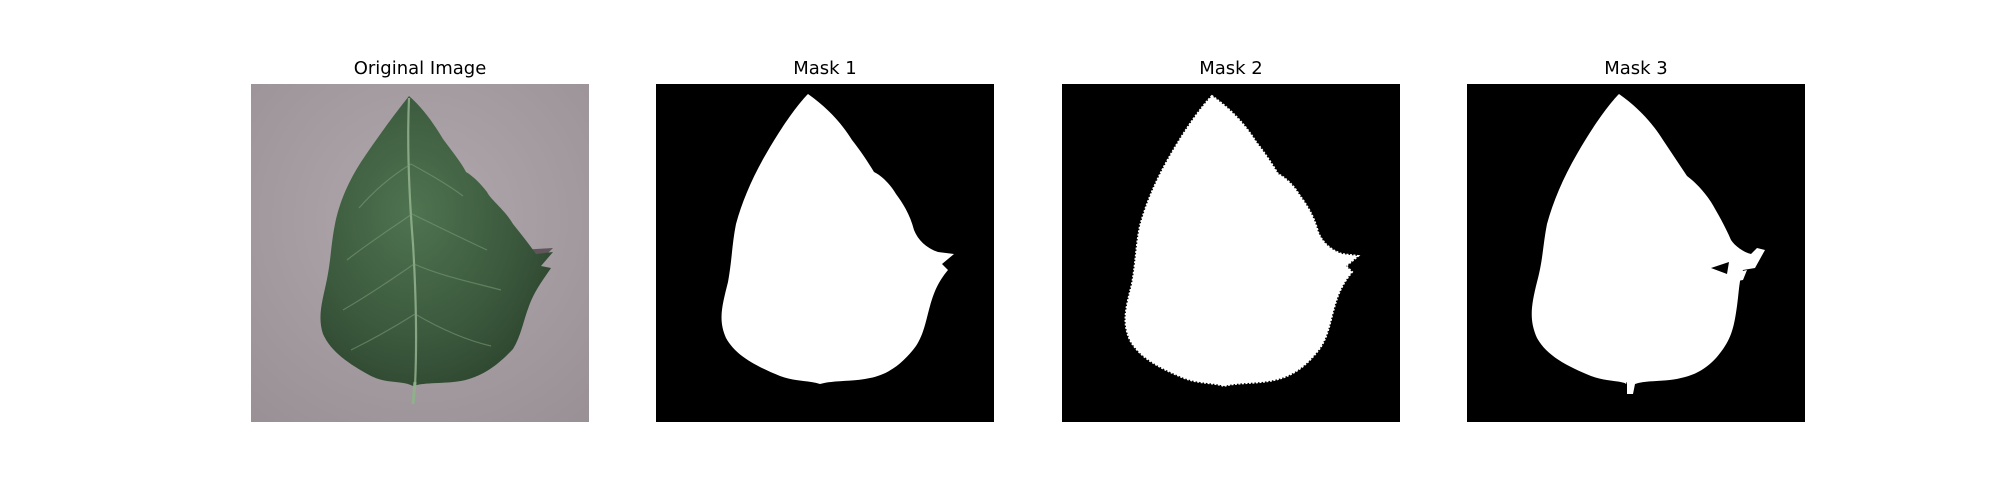 The image size is (2000, 500). I want to click on mask-3-image, so click(1636, 253).